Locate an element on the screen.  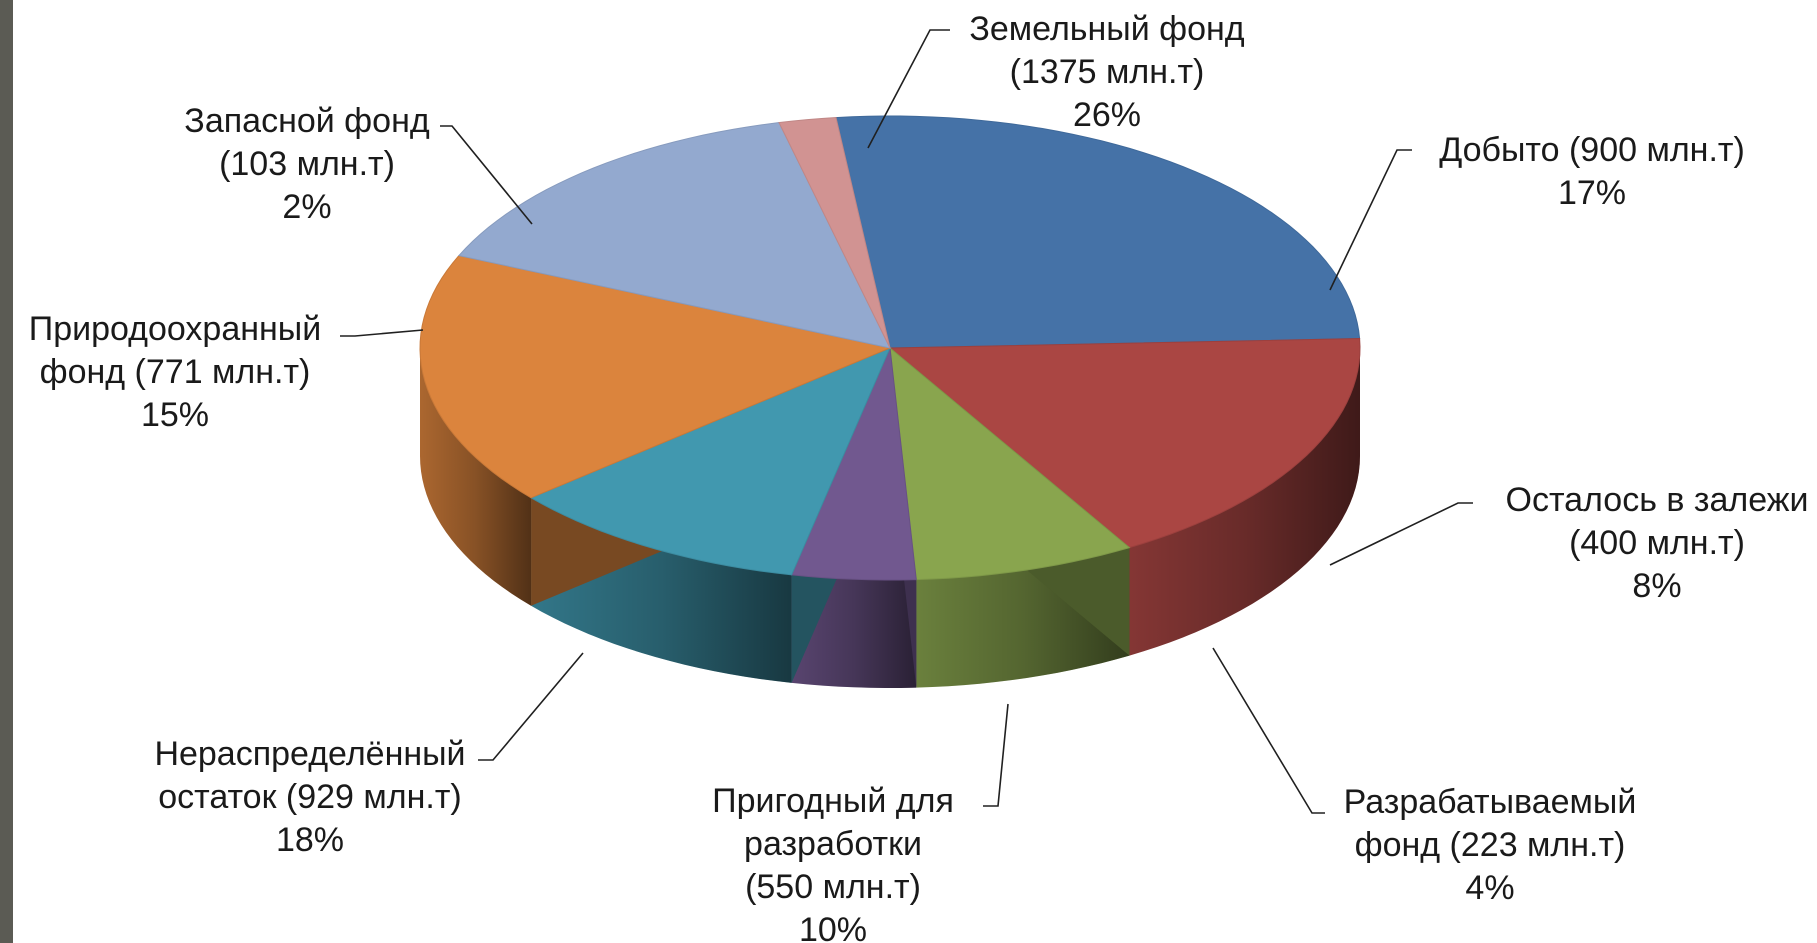
data-label-line: Нераспределённый is located at coordinates (309, 754).